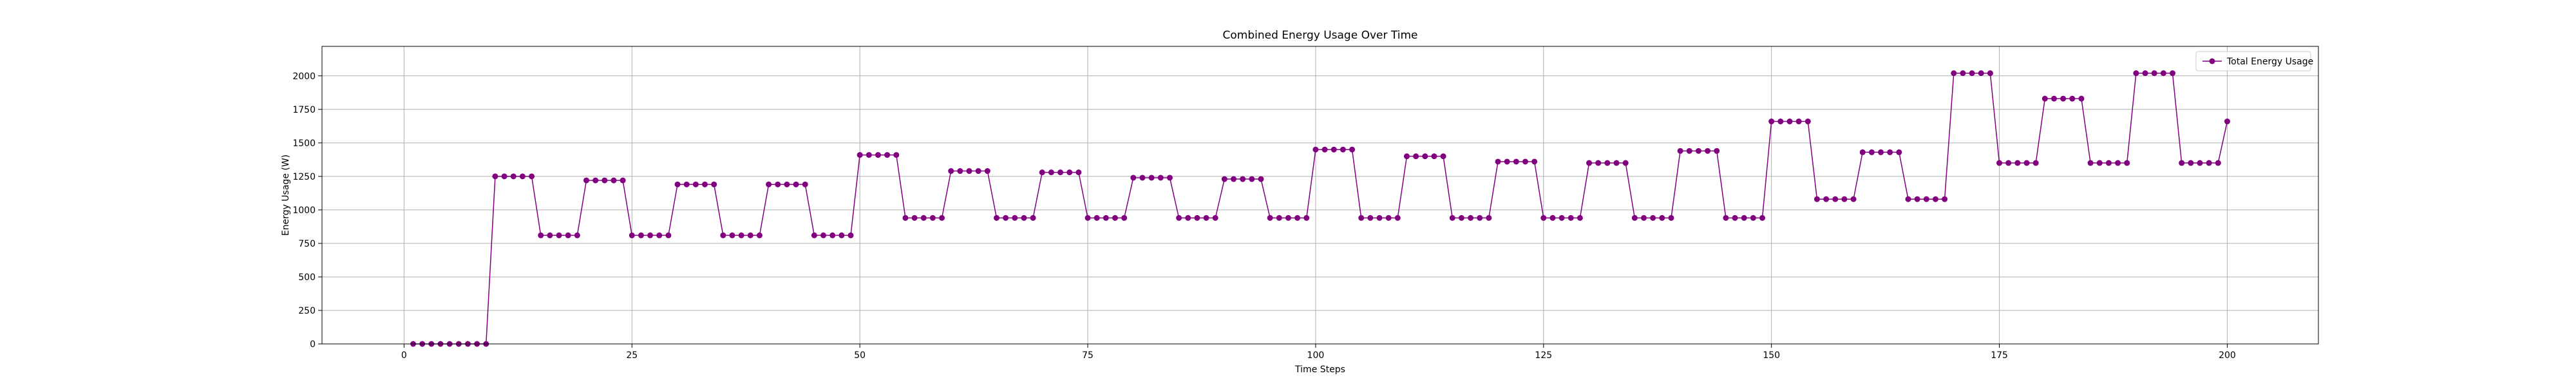 This screenshot has height=389, width=2576. Describe the element at coordinates (1319, 370) in the screenshot. I see `x-axis-label: Time Steps` at that location.